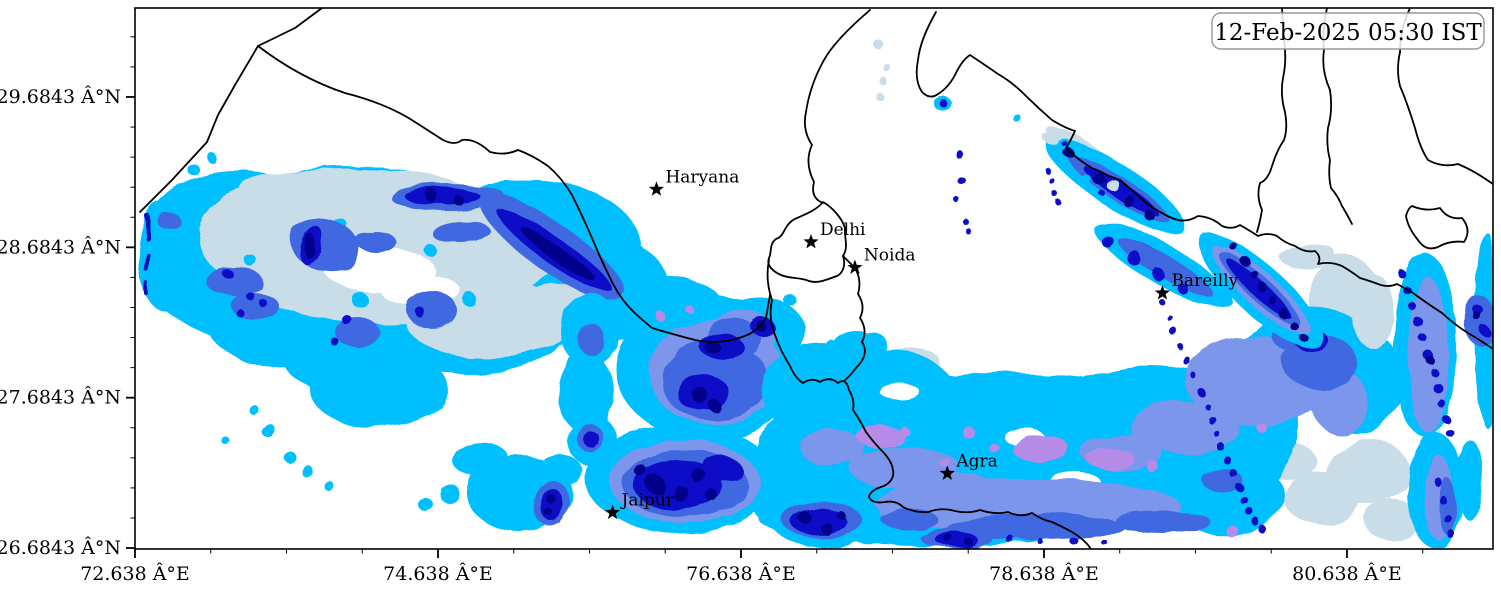 This screenshot has width=1501, height=591. Describe the element at coordinates (741, 573) in the screenshot. I see `x-tick-label: 76.638 Â°E` at that location.